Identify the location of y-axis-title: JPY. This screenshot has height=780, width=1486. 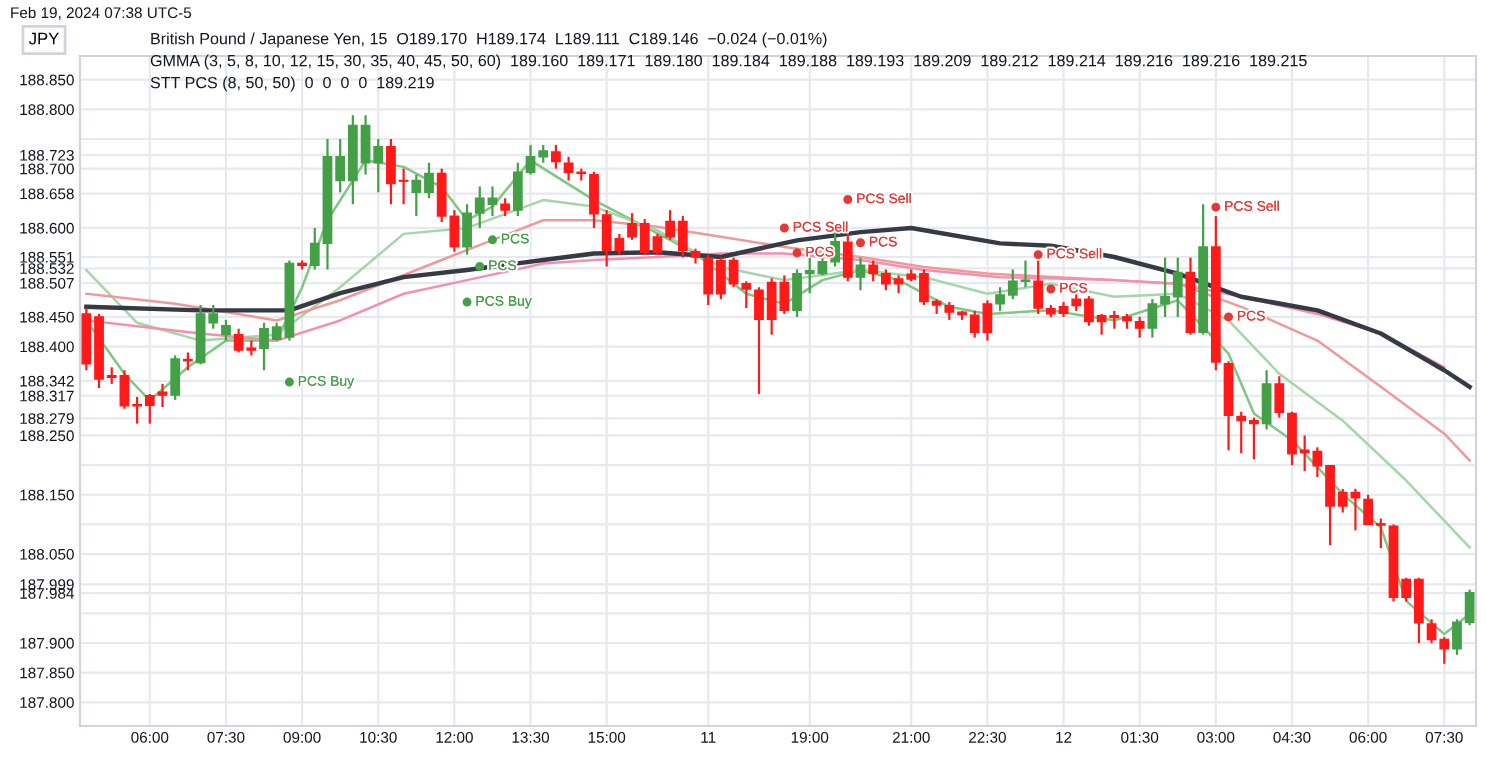
(43, 38).